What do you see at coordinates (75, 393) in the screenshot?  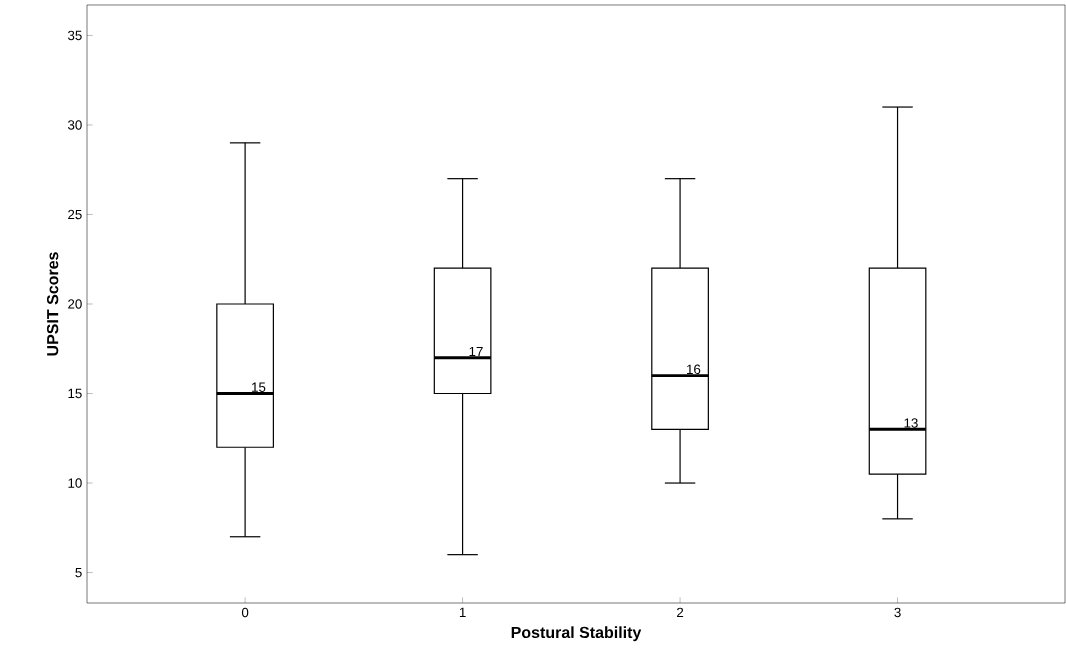 I see `y-tick-label: 15` at bounding box center [75, 393].